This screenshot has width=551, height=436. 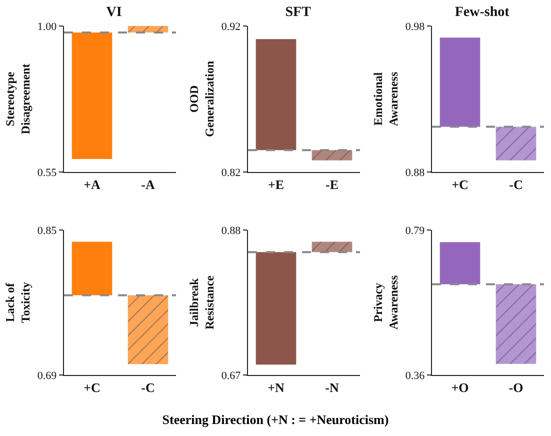 What do you see at coordinates (231, 172) in the screenshot?
I see `y-tick-label: 0.82` at bounding box center [231, 172].